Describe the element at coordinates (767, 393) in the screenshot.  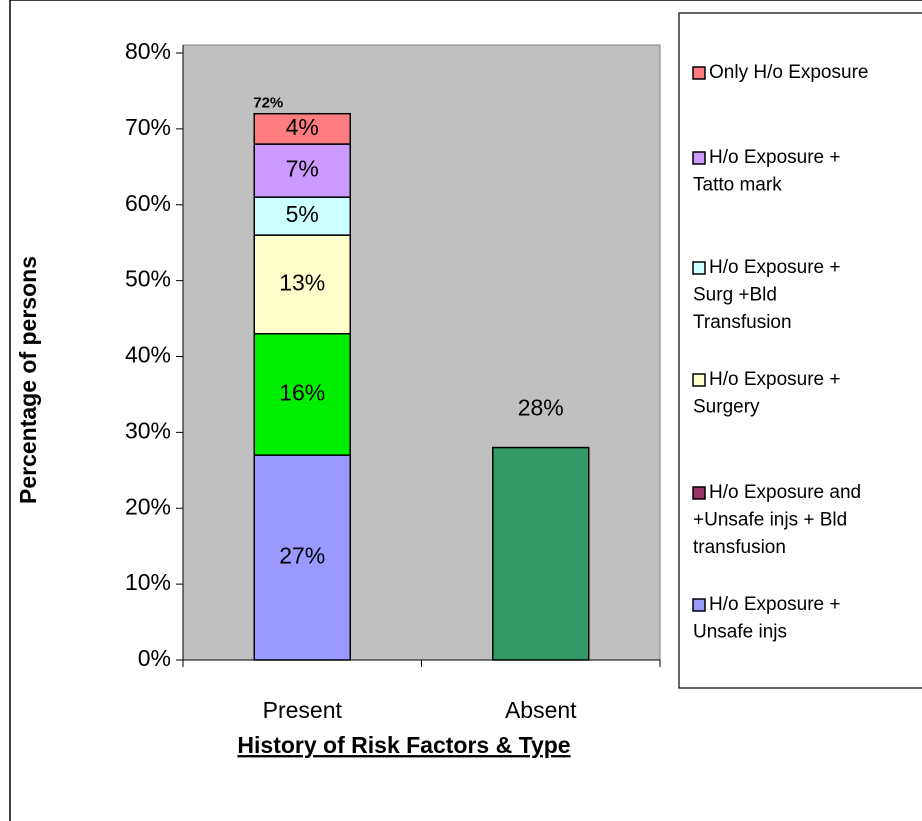
I see `legend-label: H/o Exposure + Surgery` at that location.